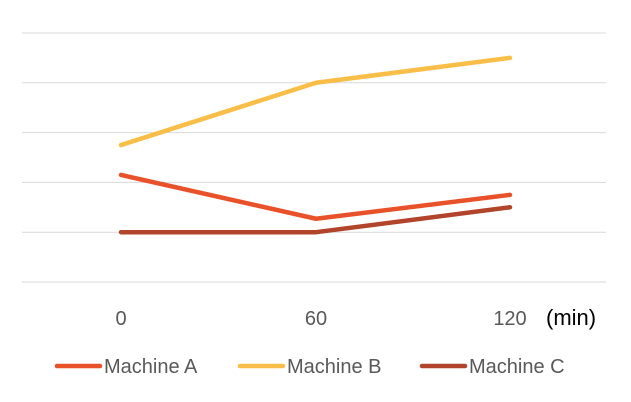  What do you see at coordinates (571, 317) in the screenshot?
I see `x-axis-unit-label: (min)` at bounding box center [571, 317].